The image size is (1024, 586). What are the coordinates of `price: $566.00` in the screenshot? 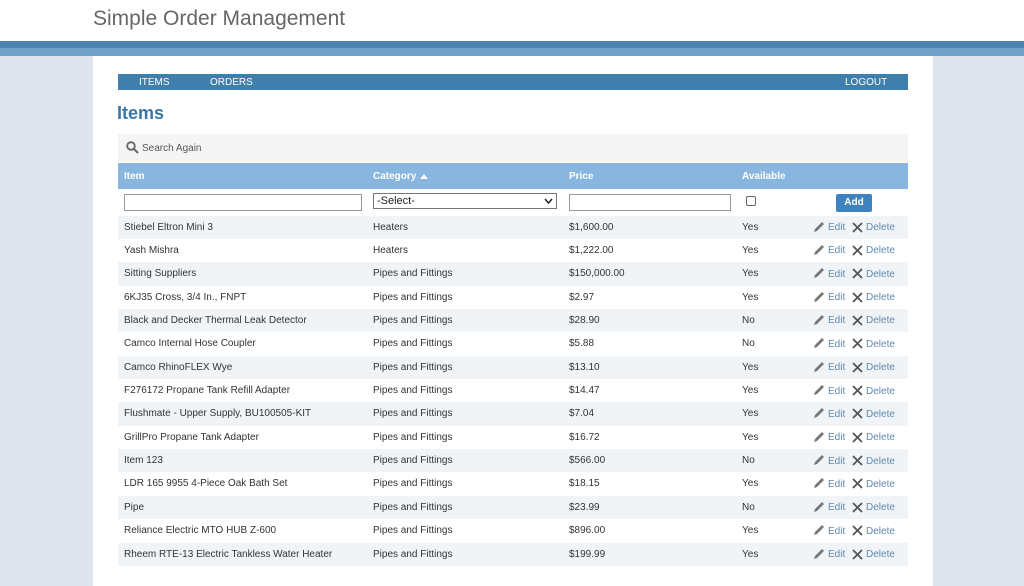 It's located at (587, 461).